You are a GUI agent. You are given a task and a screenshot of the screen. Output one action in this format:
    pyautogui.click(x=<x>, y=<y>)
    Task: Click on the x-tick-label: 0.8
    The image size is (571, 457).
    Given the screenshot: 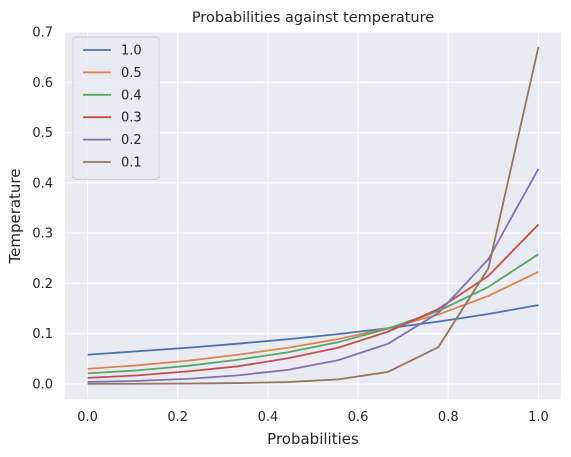 What is the action you would take?
    pyautogui.click(x=448, y=417)
    